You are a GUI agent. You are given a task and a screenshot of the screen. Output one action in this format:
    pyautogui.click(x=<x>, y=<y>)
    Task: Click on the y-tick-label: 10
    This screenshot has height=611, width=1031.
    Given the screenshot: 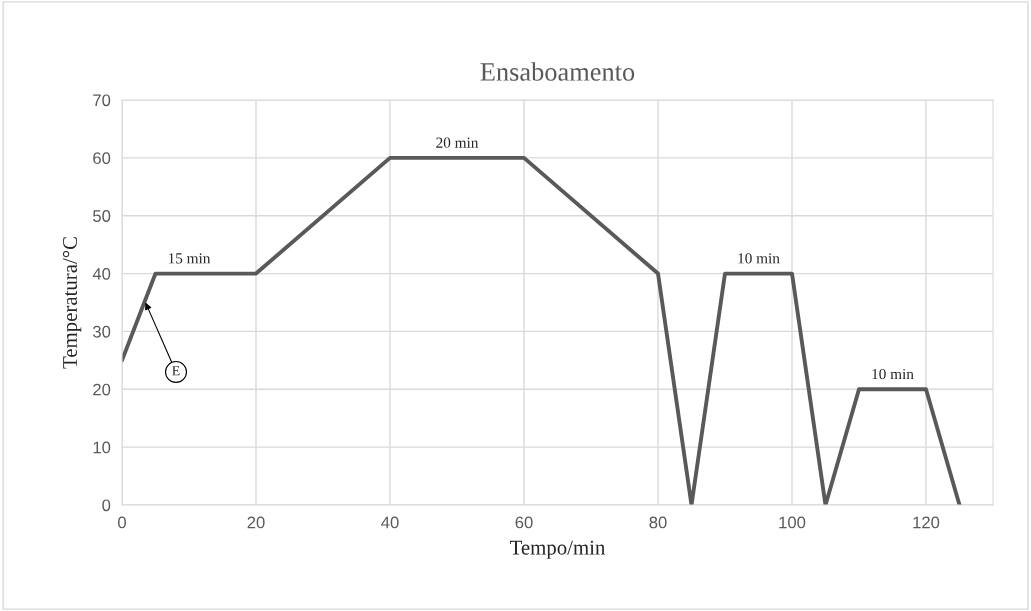 What is the action you would take?
    pyautogui.click(x=102, y=447)
    